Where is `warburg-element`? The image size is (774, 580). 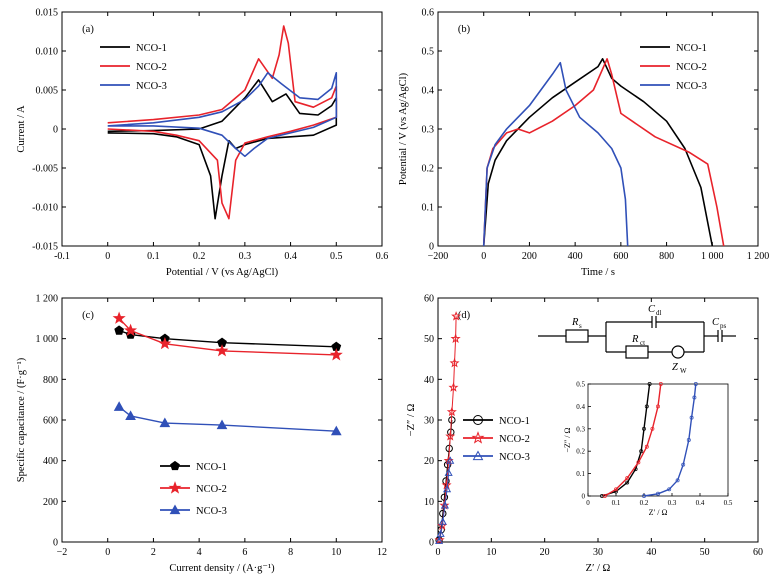
warburg-element is located at coordinates (678, 352).